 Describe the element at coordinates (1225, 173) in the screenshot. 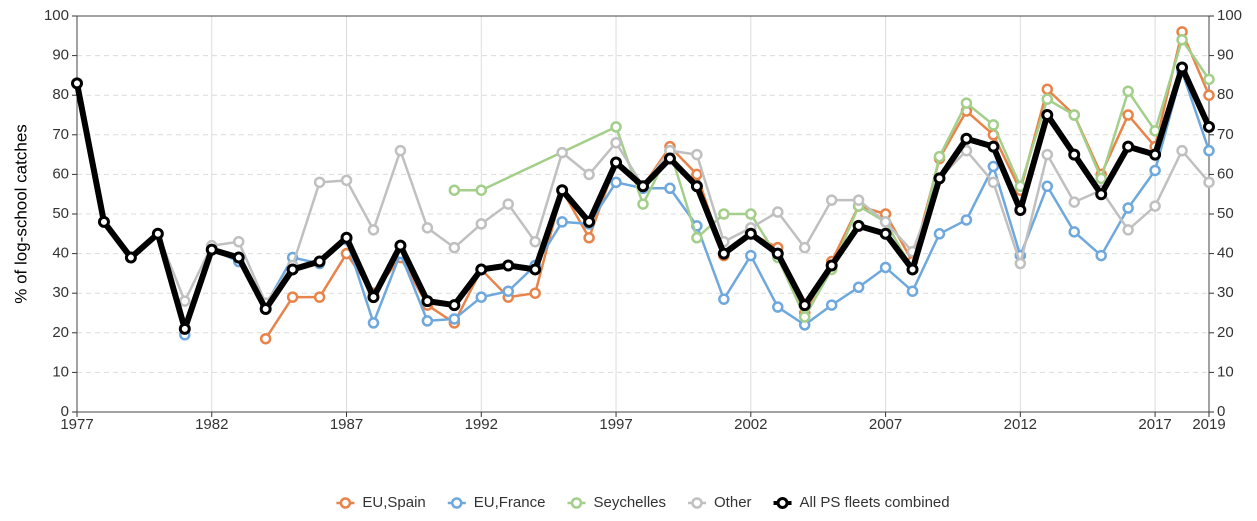

I see `y2-tick-label: 60` at that location.